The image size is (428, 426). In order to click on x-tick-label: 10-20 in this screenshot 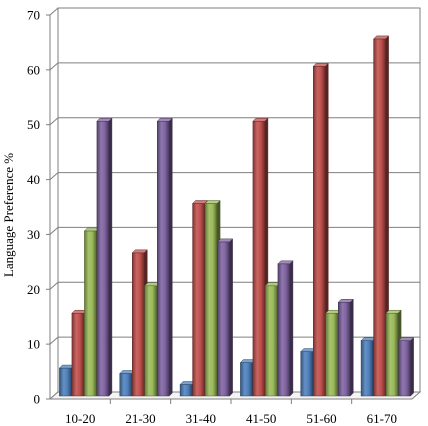, I will do `click(80, 418)`.